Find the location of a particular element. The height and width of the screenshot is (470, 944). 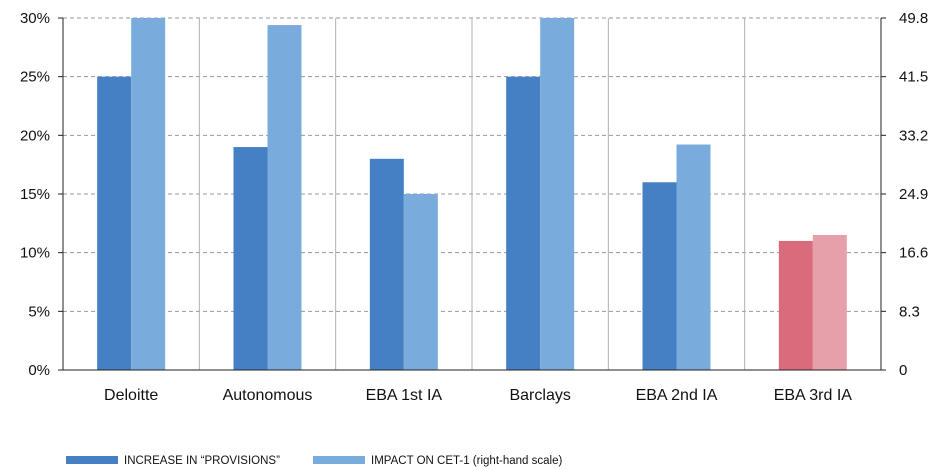

category-label: EBA 2nd IA is located at coordinates (677, 395).